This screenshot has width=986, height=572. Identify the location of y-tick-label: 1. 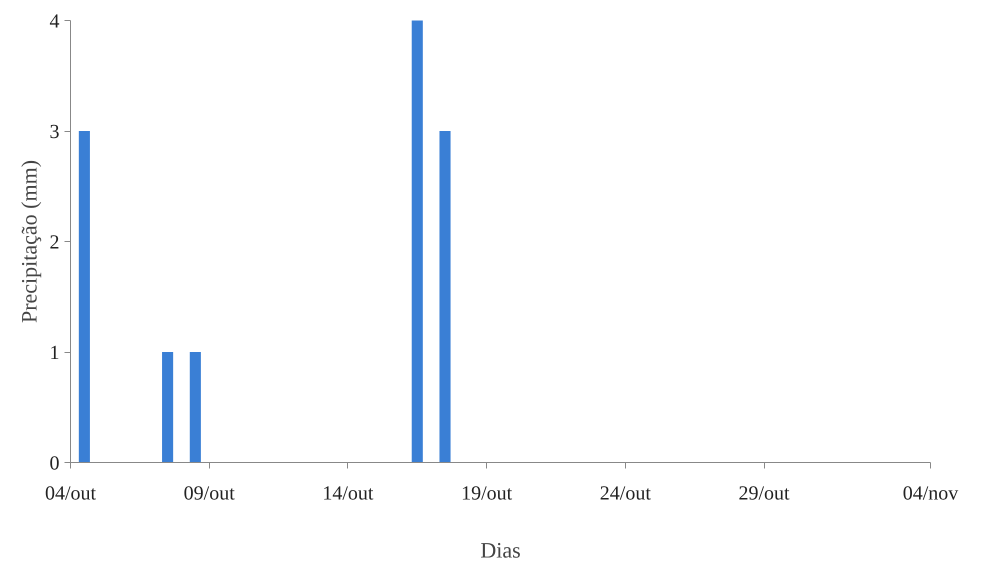
(55, 353).